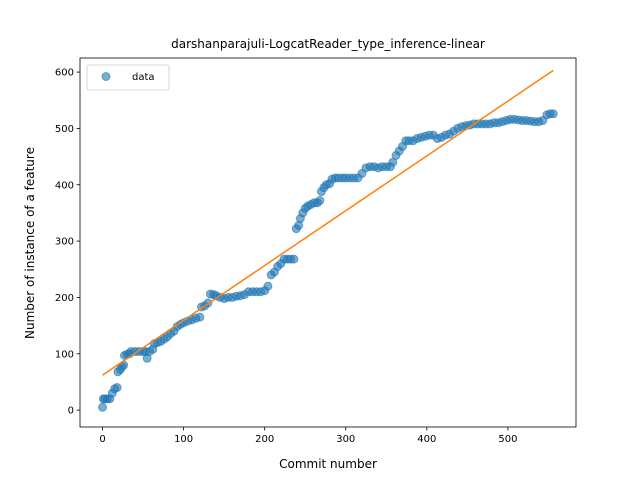 This screenshot has width=640, height=480. What do you see at coordinates (64, 185) in the screenshot?
I see `y-tick-label: 400` at bounding box center [64, 185].